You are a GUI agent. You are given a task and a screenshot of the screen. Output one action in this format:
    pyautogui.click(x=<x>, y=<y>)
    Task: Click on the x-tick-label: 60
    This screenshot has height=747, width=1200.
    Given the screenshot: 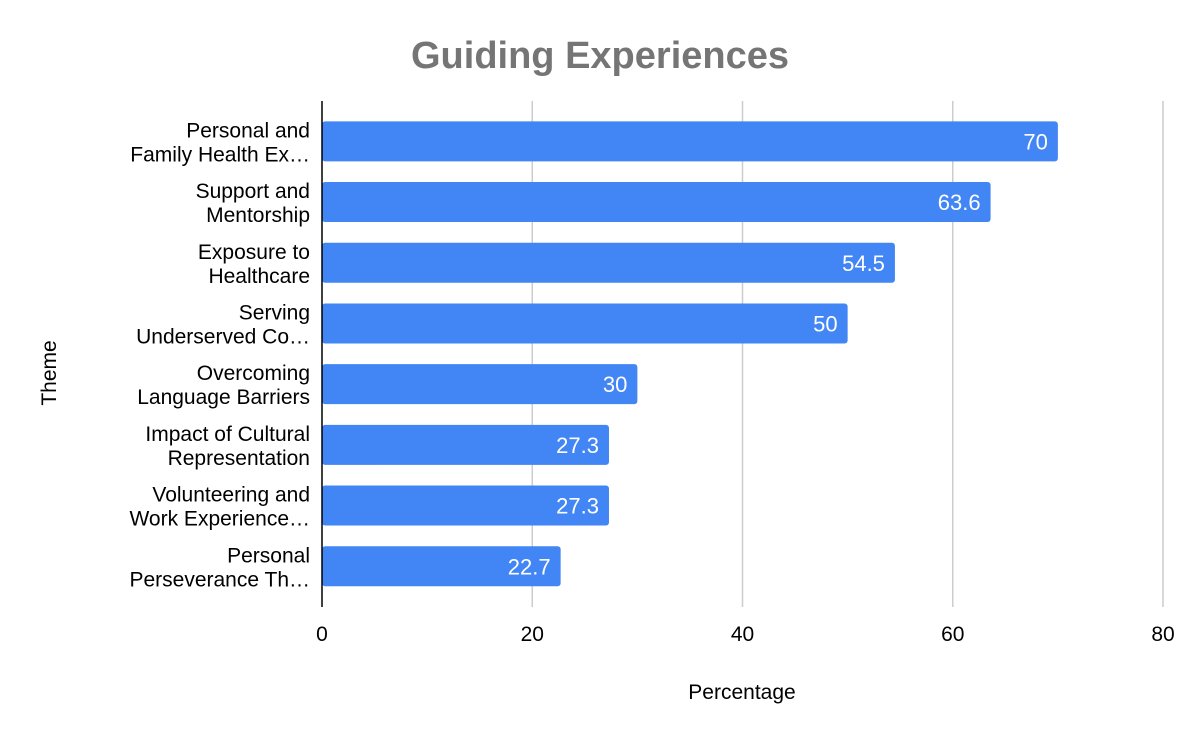 What is the action you would take?
    pyautogui.click(x=952, y=634)
    